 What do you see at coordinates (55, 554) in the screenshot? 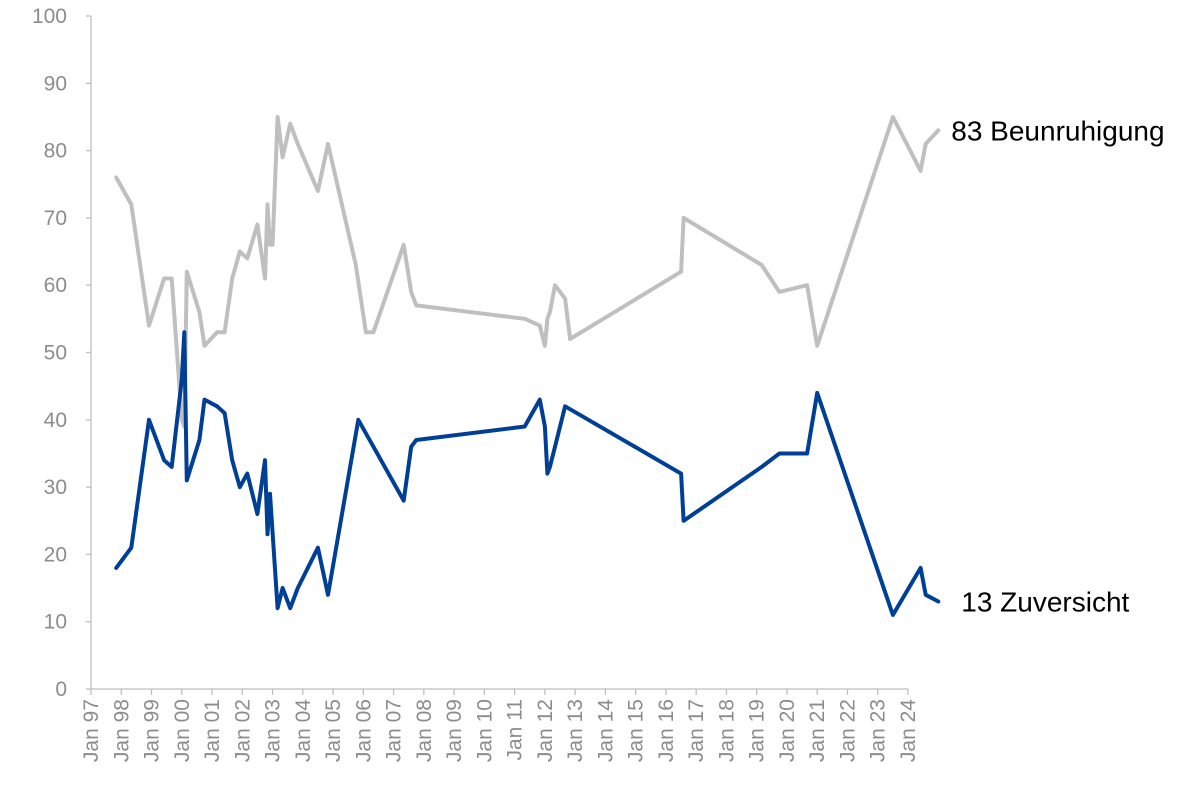
I see `y-tick-label: 20` at bounding box center [55, 554].